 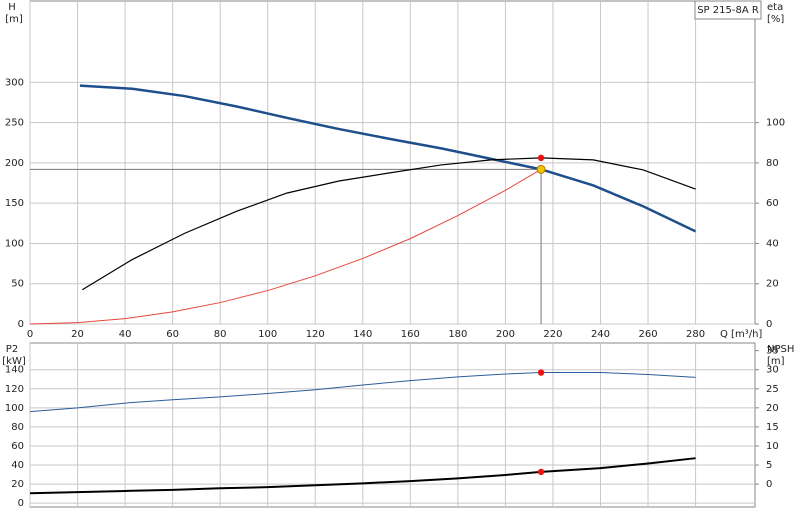 What do you see at coordinates (30, 334) in the screenshot?
I see `x-tick-label: 0` at bounding box center [30, 334].